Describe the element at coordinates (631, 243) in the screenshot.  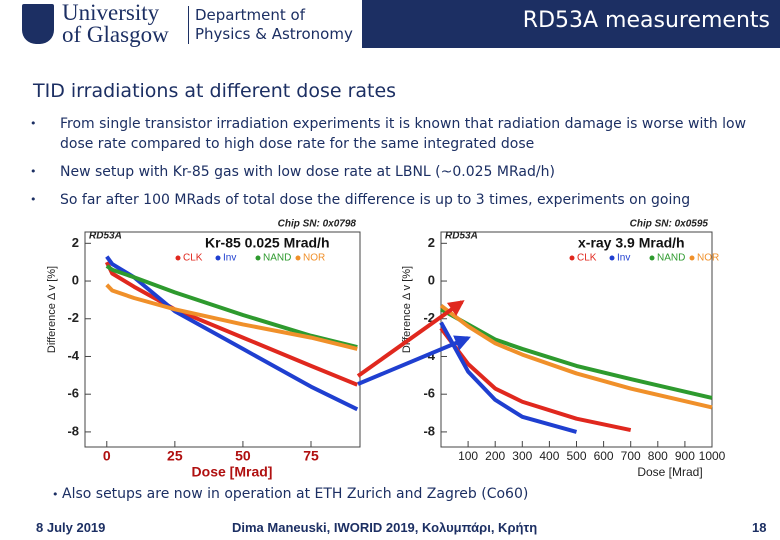
I see `plot-title: x-ray 3.9 Mrad/h` at that location.